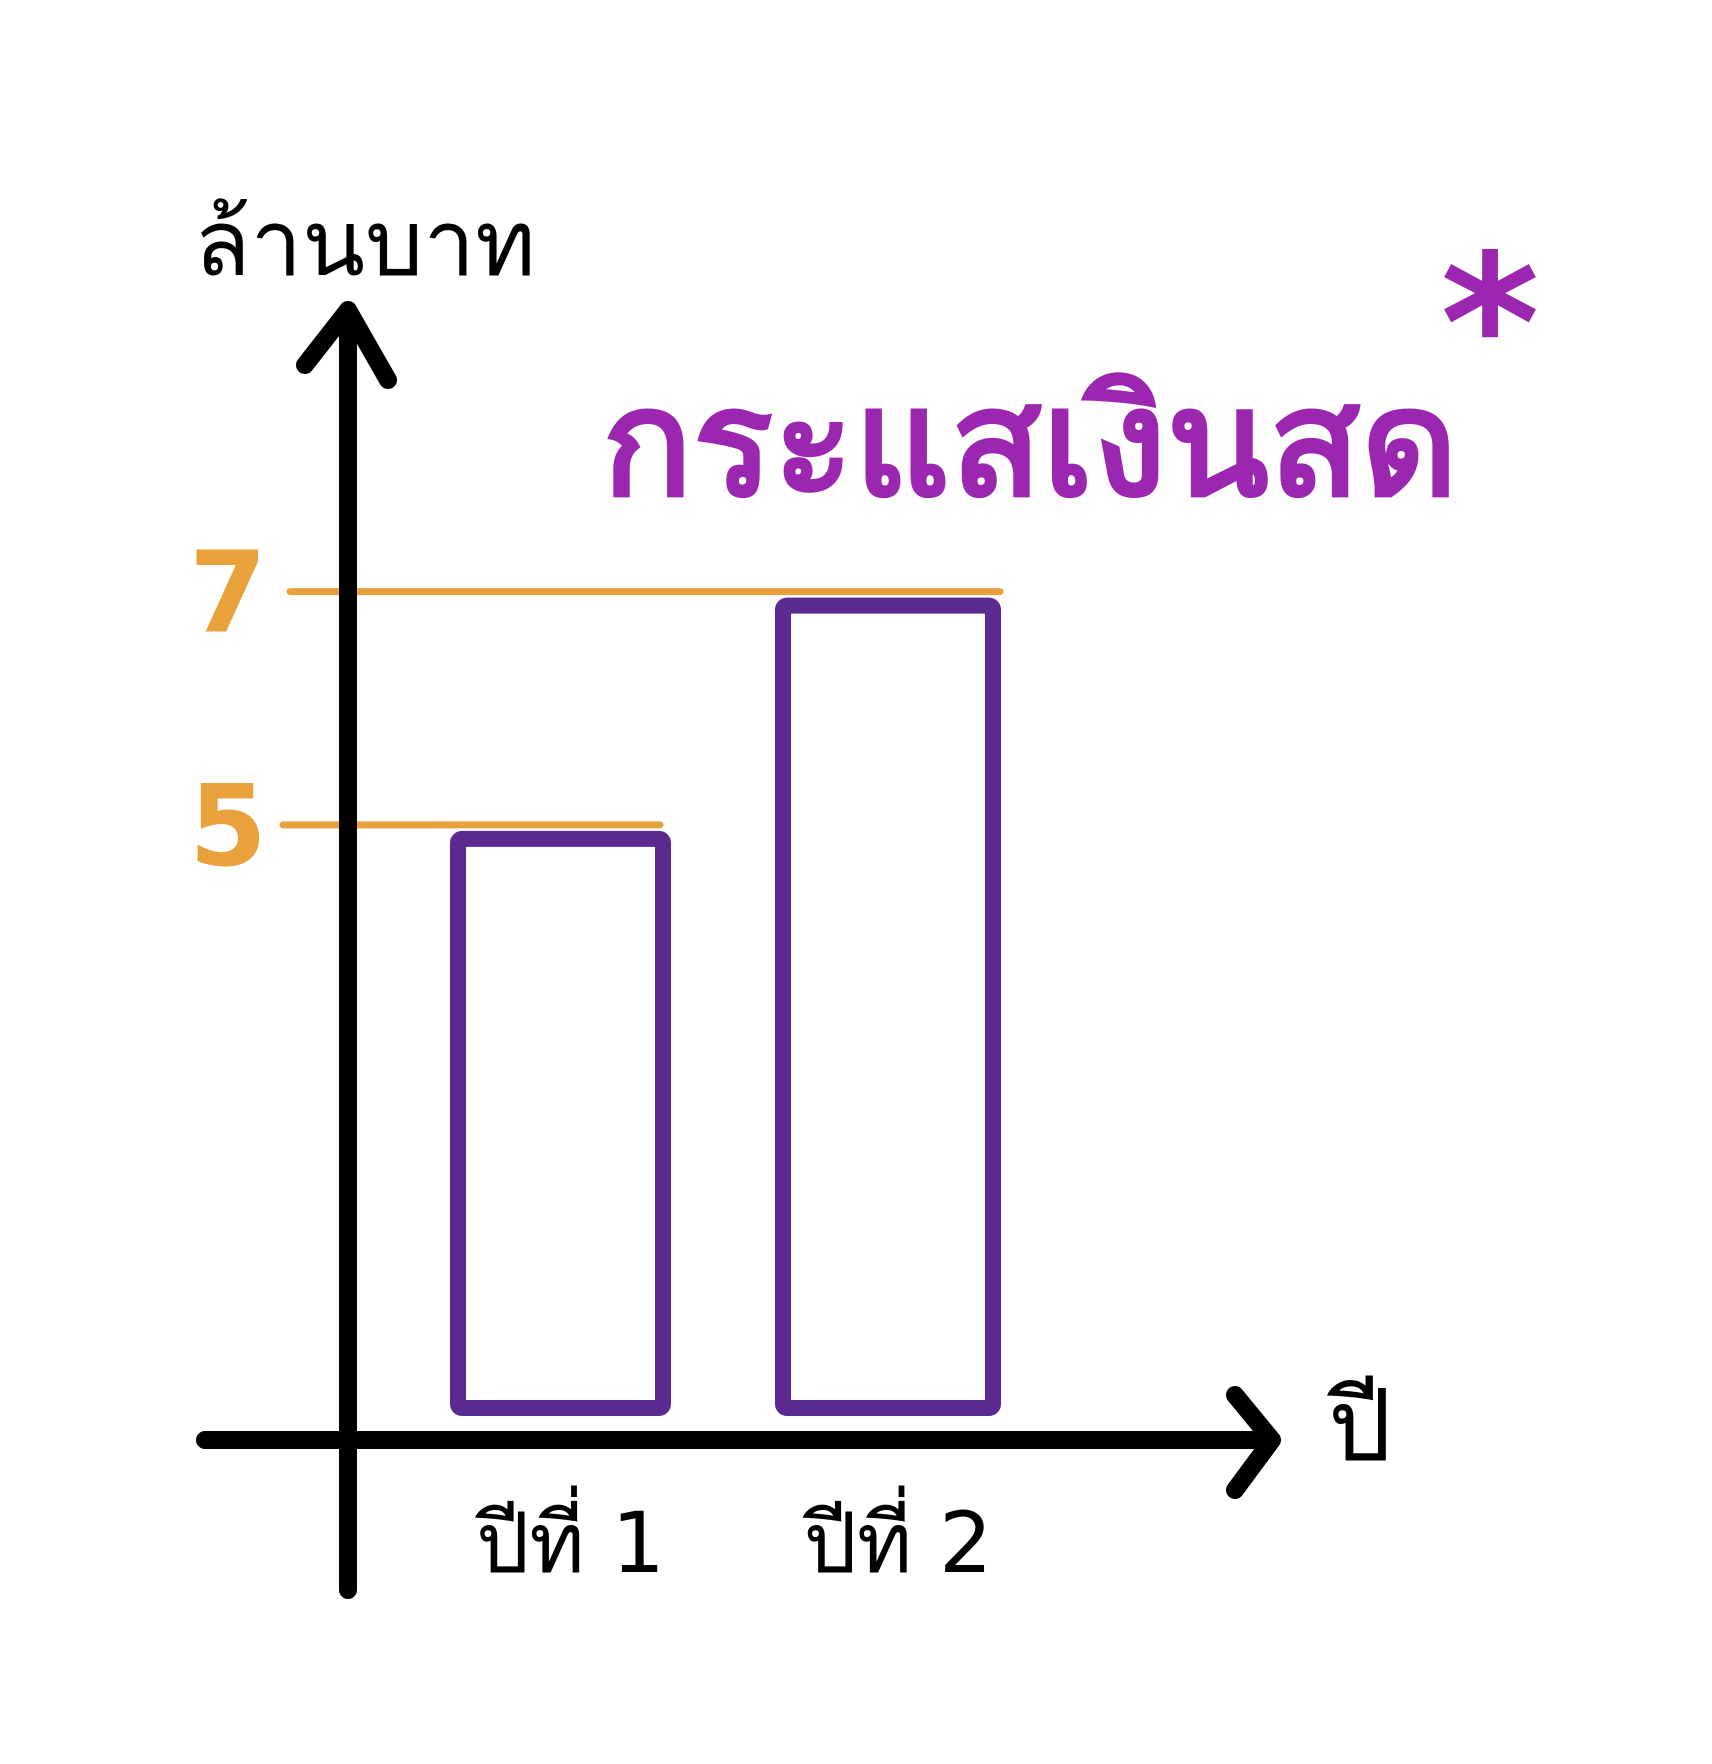  Describe the element at coordinates (733, 1538) in the screenshot. I see `category-labels: ปีที่ 1 ปีที่ 2` at that location.